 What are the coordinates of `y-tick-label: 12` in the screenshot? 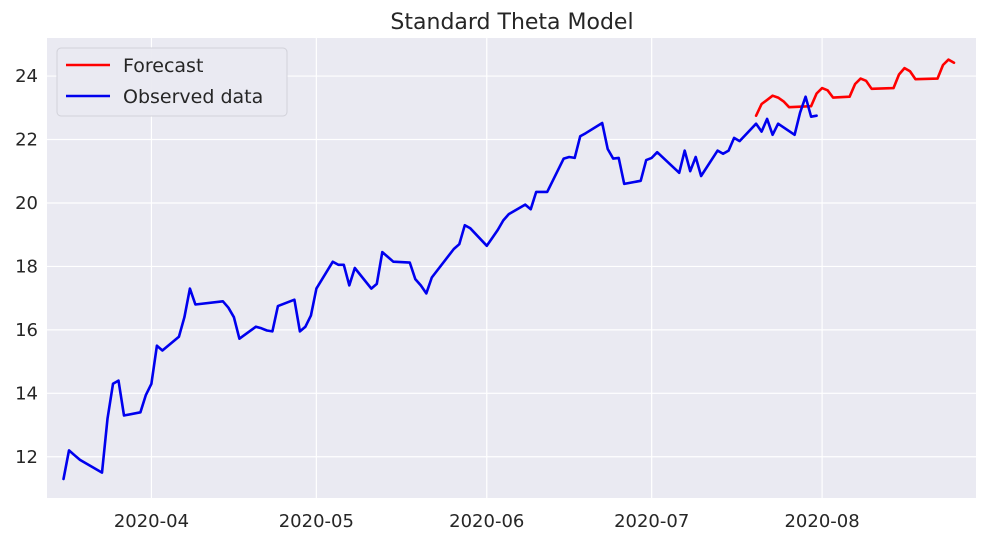 It's located at (26, 457).